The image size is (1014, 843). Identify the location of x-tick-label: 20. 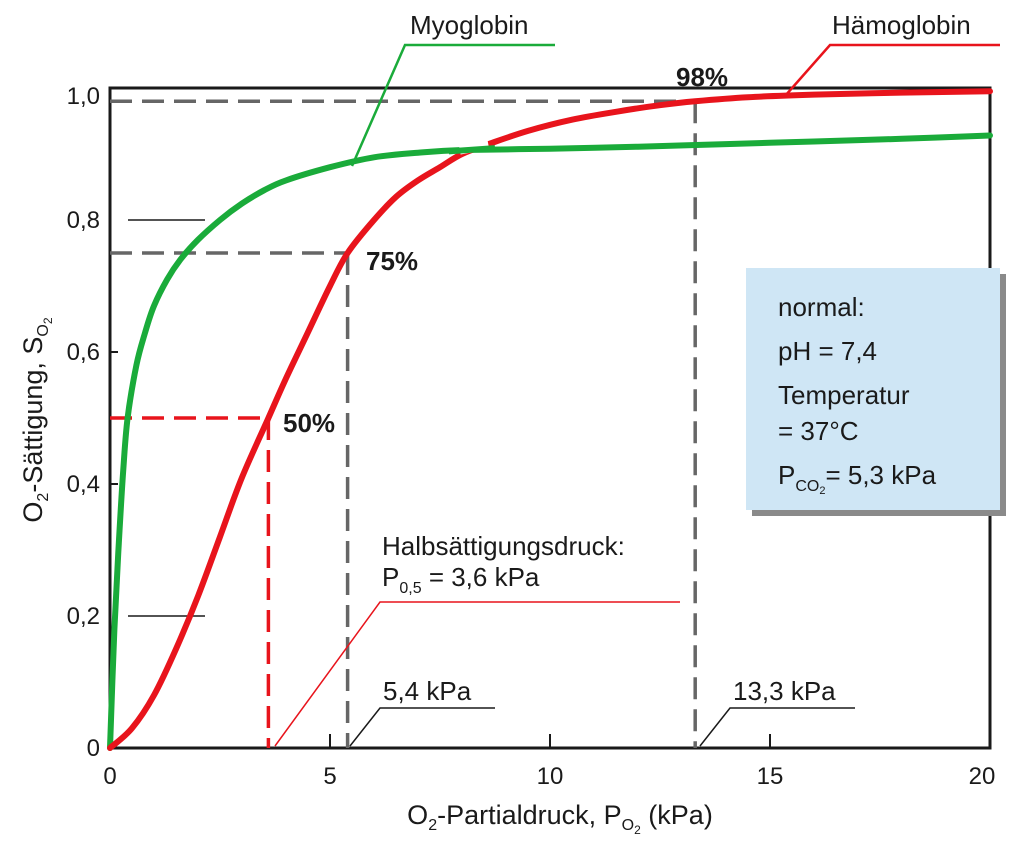
(982, 776).